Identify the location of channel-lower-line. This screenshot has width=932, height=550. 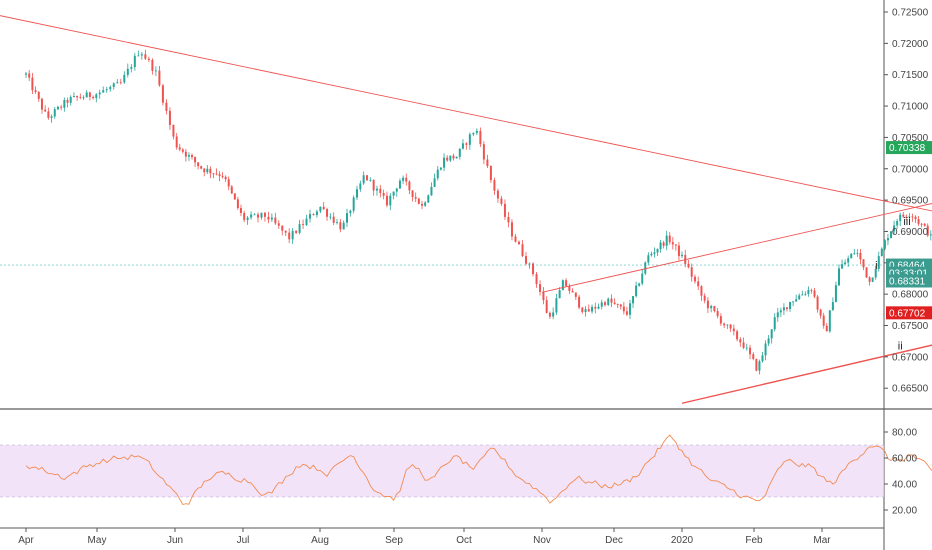
(806, 314).